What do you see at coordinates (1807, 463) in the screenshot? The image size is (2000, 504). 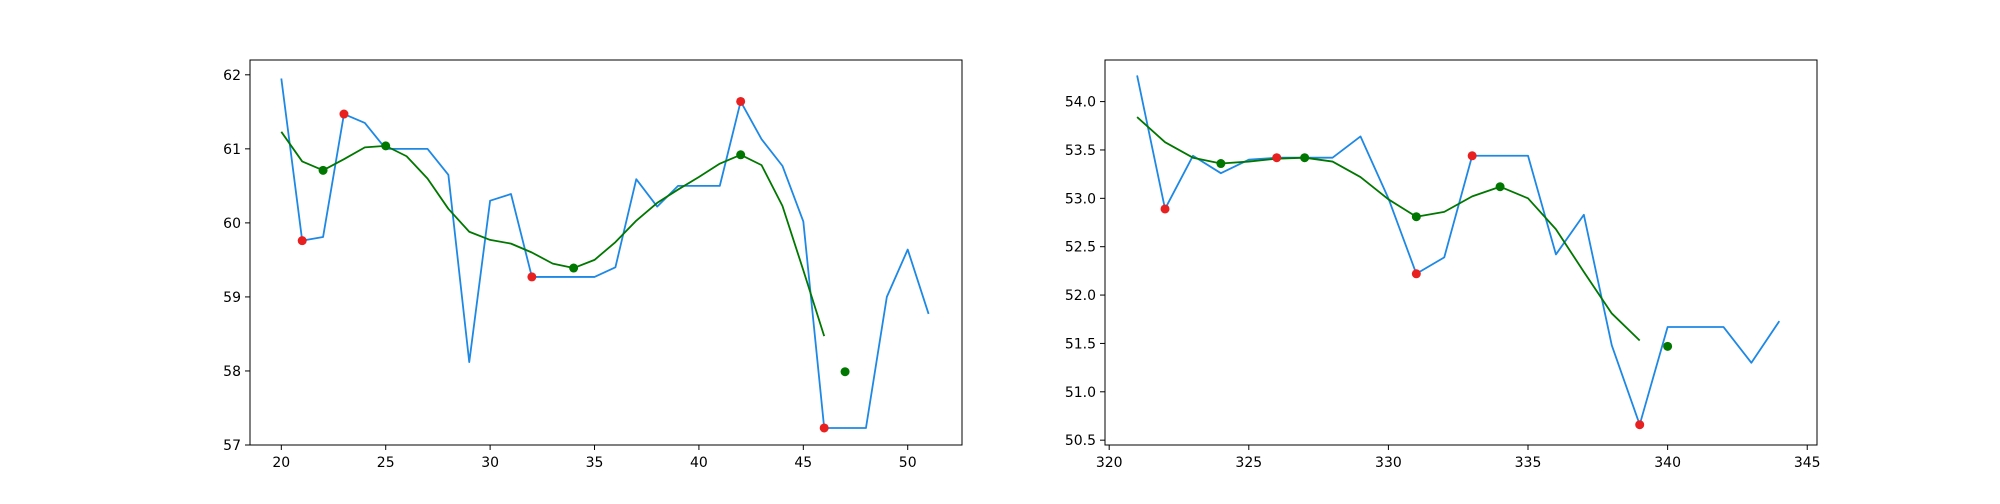 I see `x-tick-label: 345` at bounding box center [1807, 463].